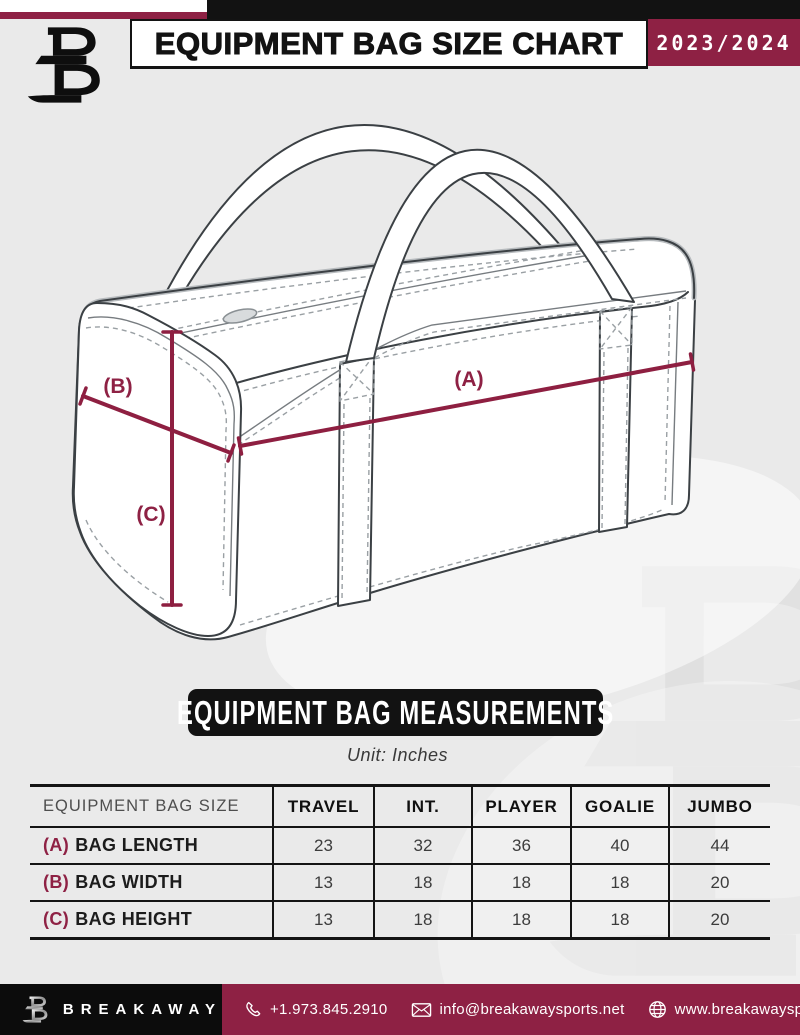 The image size is (800, 1035). I want to click on section-banner: EQUIPMENT BAG MEASUREMENTS, so click(395, 712).